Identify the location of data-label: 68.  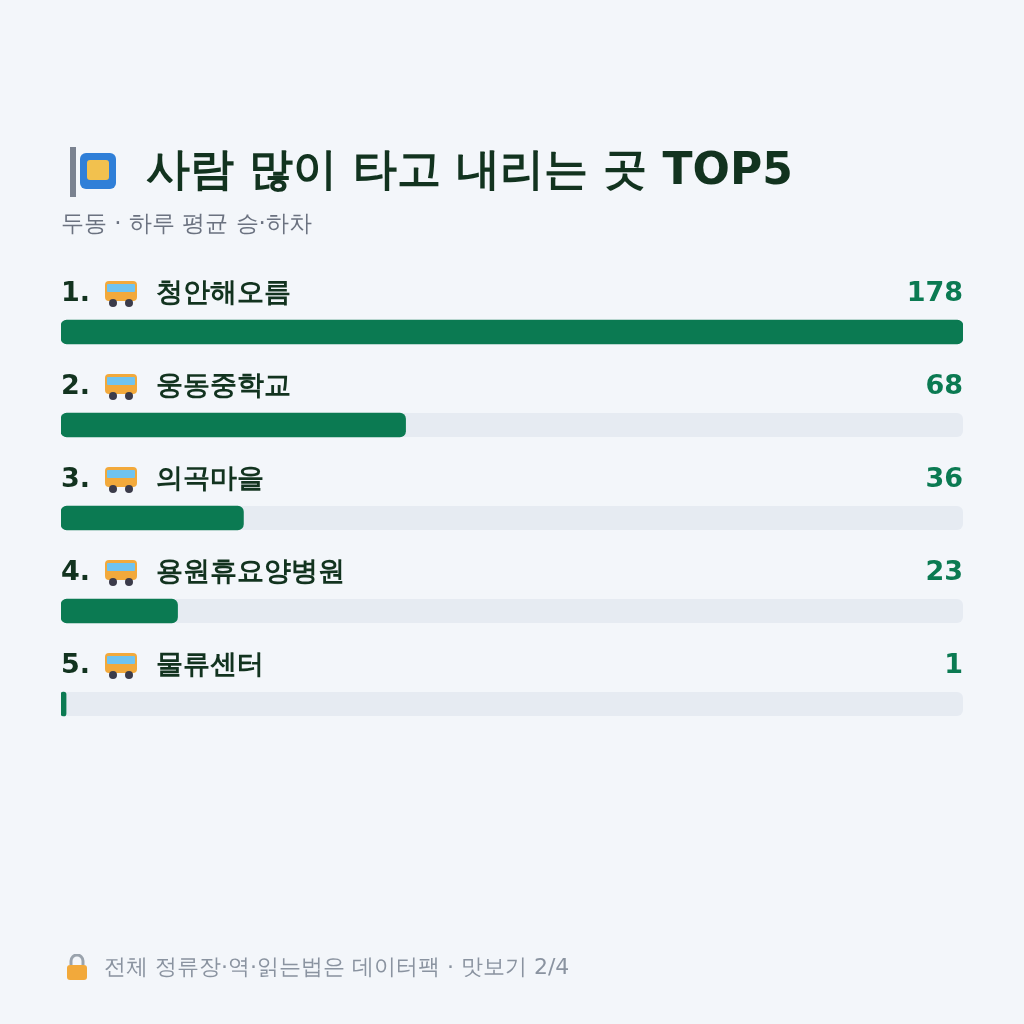
(944, 385).